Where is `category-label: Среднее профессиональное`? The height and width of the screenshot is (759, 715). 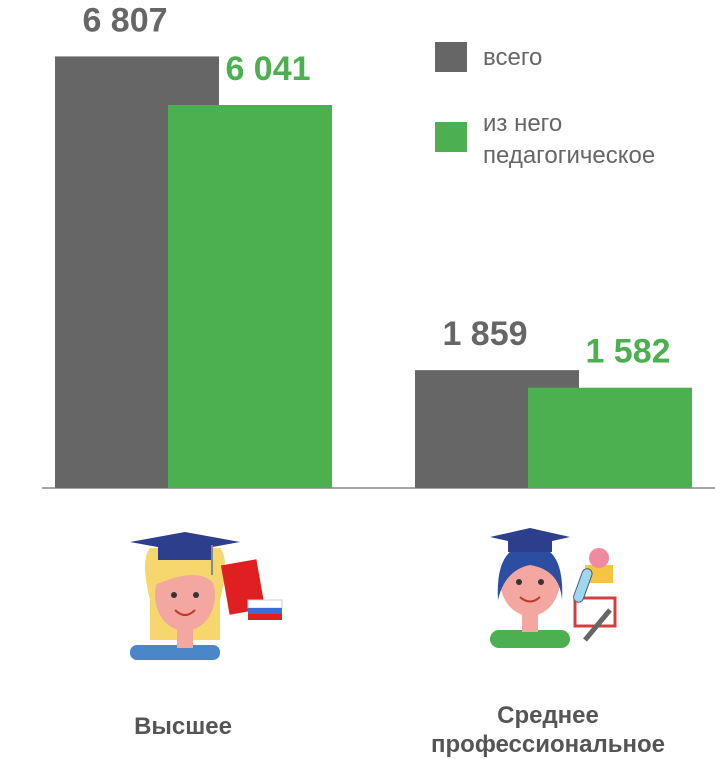
category-label: Среднее профессиональное is located at coordinates (548, 730).